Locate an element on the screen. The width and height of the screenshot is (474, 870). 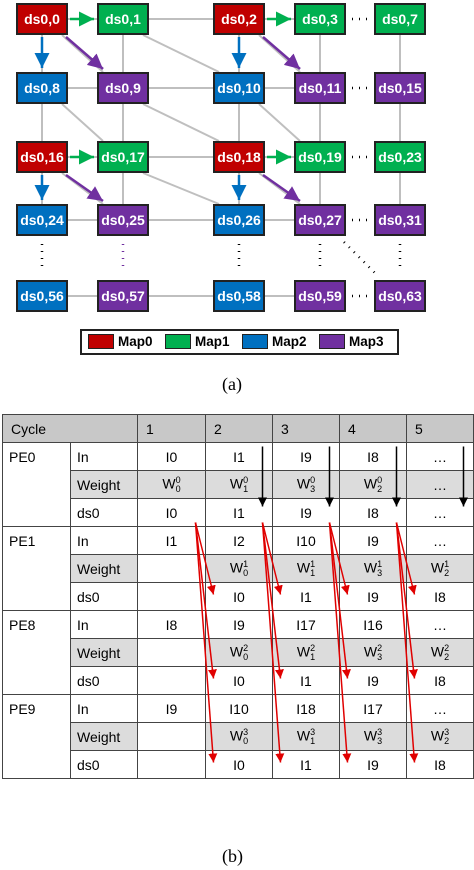
weight-symbol: W21 is located at coordinates (306, 652).